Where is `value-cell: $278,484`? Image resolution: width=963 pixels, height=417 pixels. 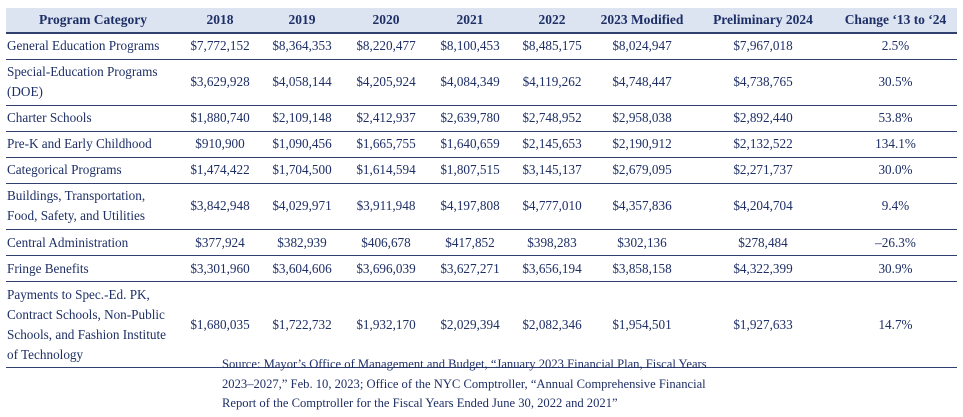
value-cell: $278,484 is located at coordinates (763, 243).